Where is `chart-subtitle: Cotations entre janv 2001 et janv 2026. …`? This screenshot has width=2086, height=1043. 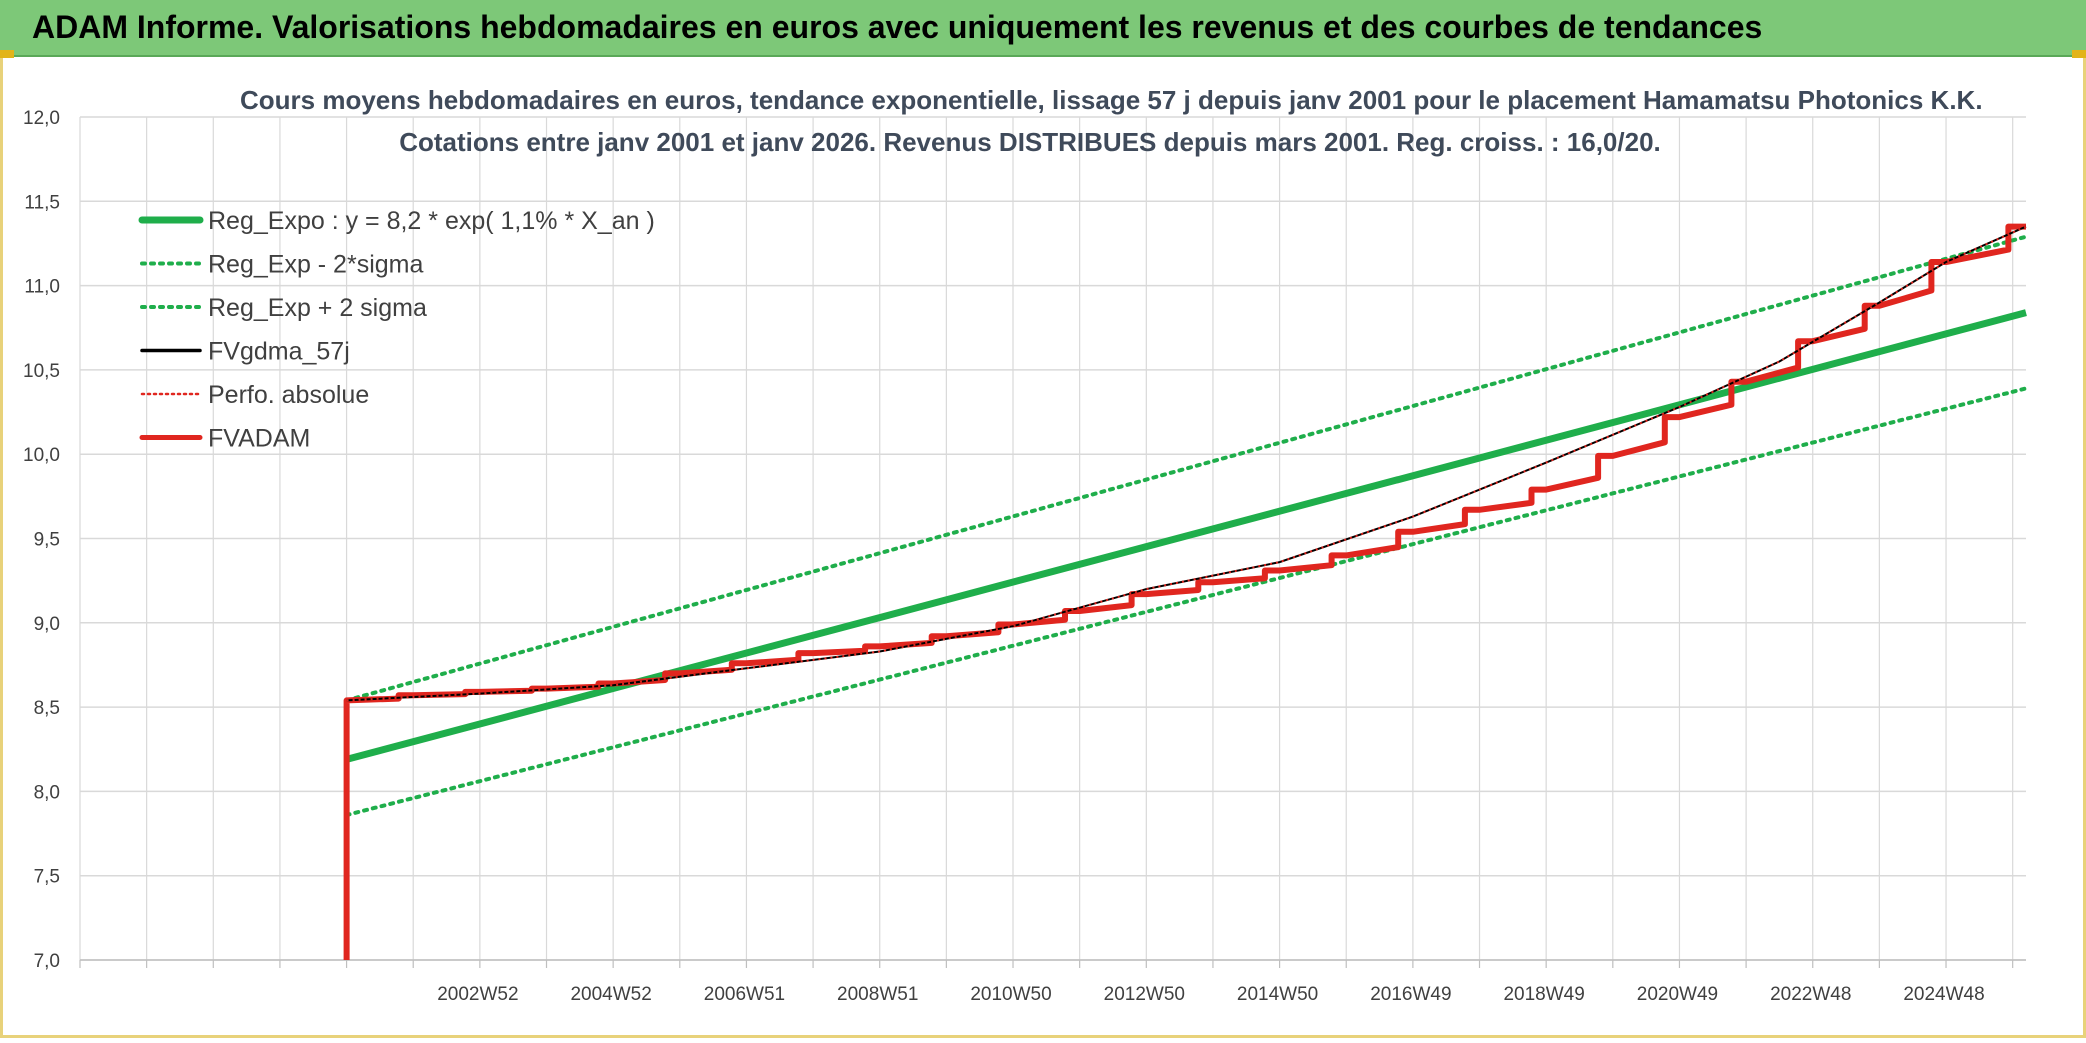 chart-subtitle: Cotations entre janv 2001 et janv 2026. … is located at coordinates (1030, 142).